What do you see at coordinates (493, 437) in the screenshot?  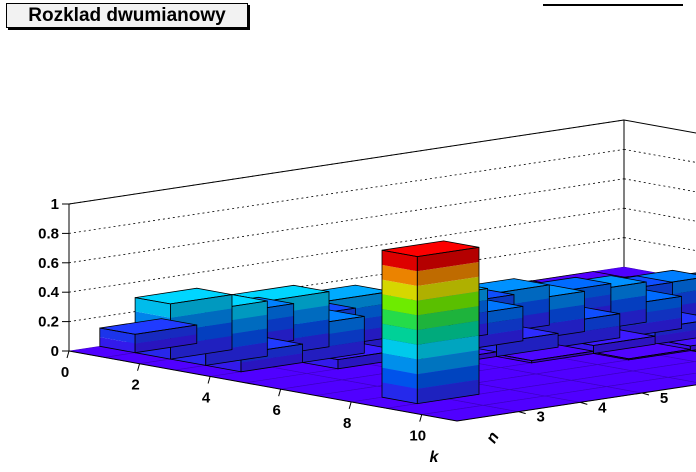 I see `n-axis-label: n` at bounding box center [493, 437].